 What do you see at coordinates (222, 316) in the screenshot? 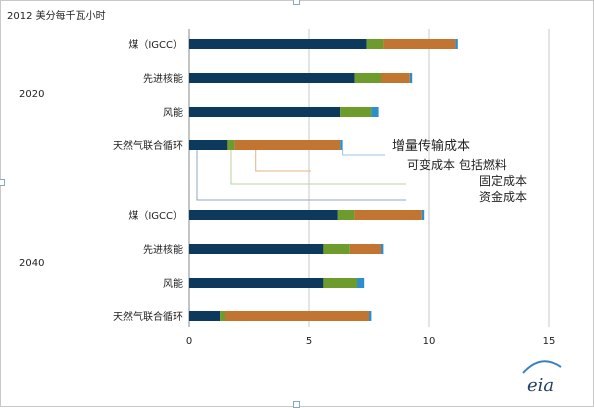
I see `bar-segment-2040-3-s1` at bounding box center [222, 316].